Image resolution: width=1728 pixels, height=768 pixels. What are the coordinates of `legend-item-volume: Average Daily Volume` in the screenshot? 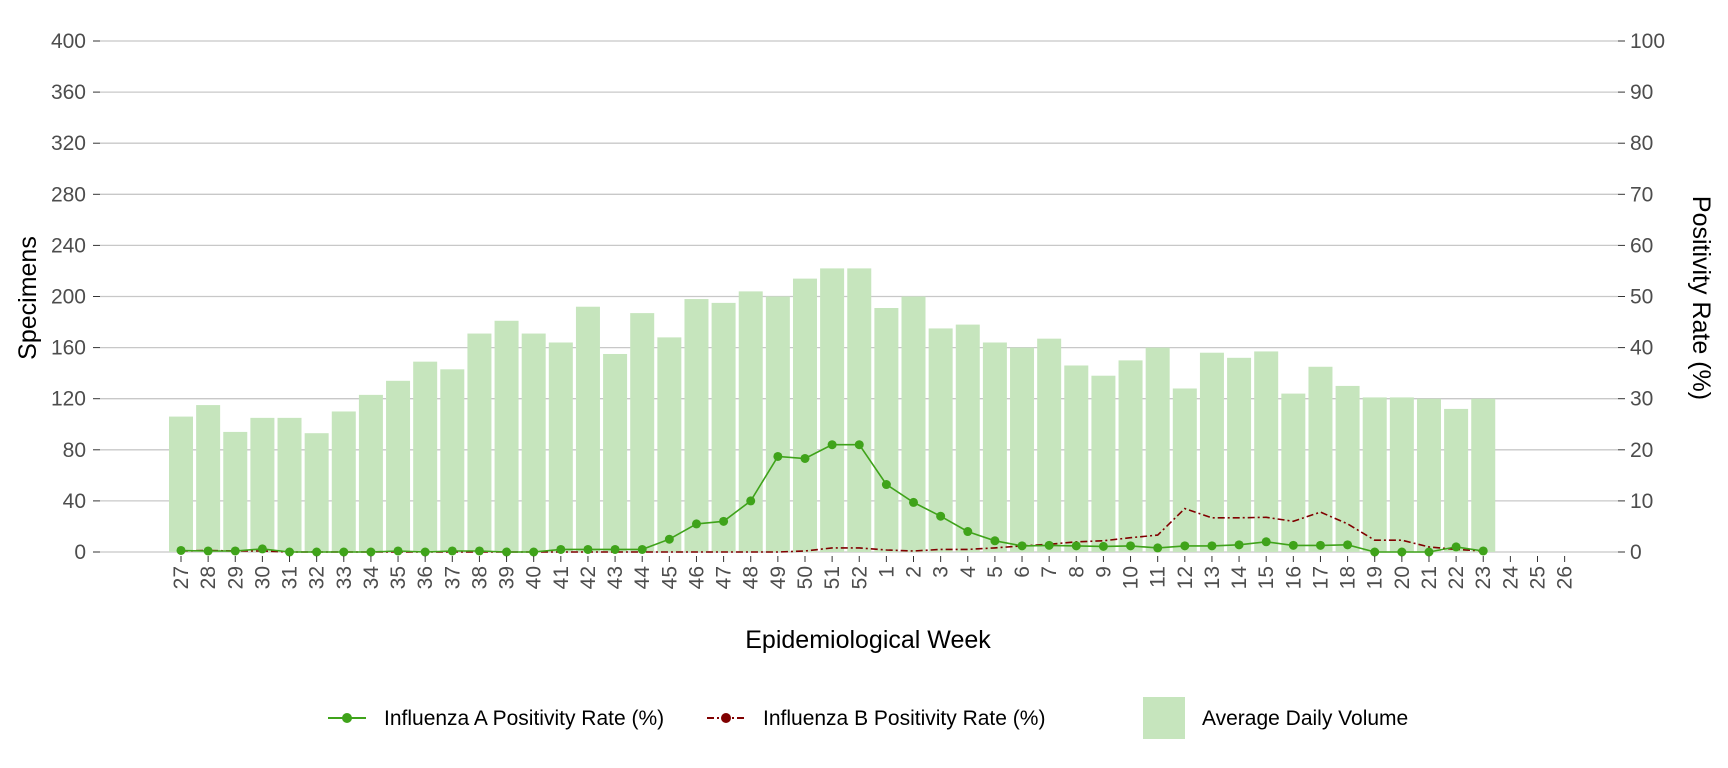 It's located at (1275, 718).